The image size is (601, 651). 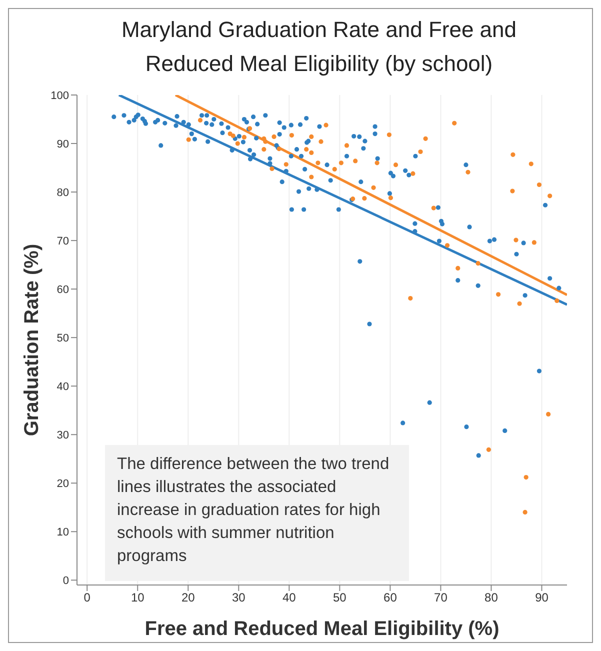 What do you see at coordinates (62, 338) in the screenshot?
I see `y-tick-label: 50` at bounding box center [62, 338].